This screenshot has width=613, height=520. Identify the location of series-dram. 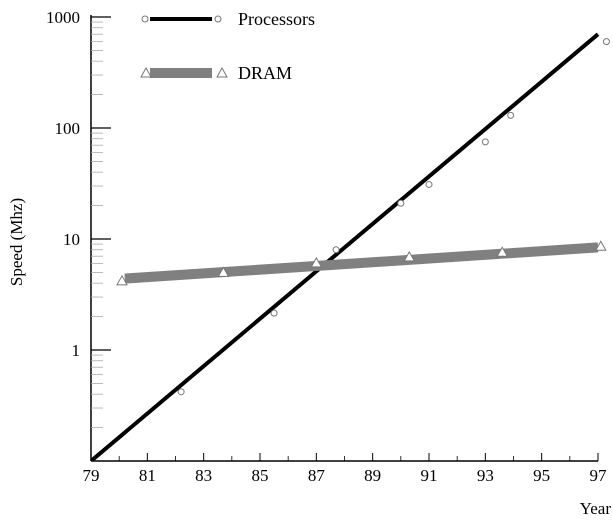
(361, 263).